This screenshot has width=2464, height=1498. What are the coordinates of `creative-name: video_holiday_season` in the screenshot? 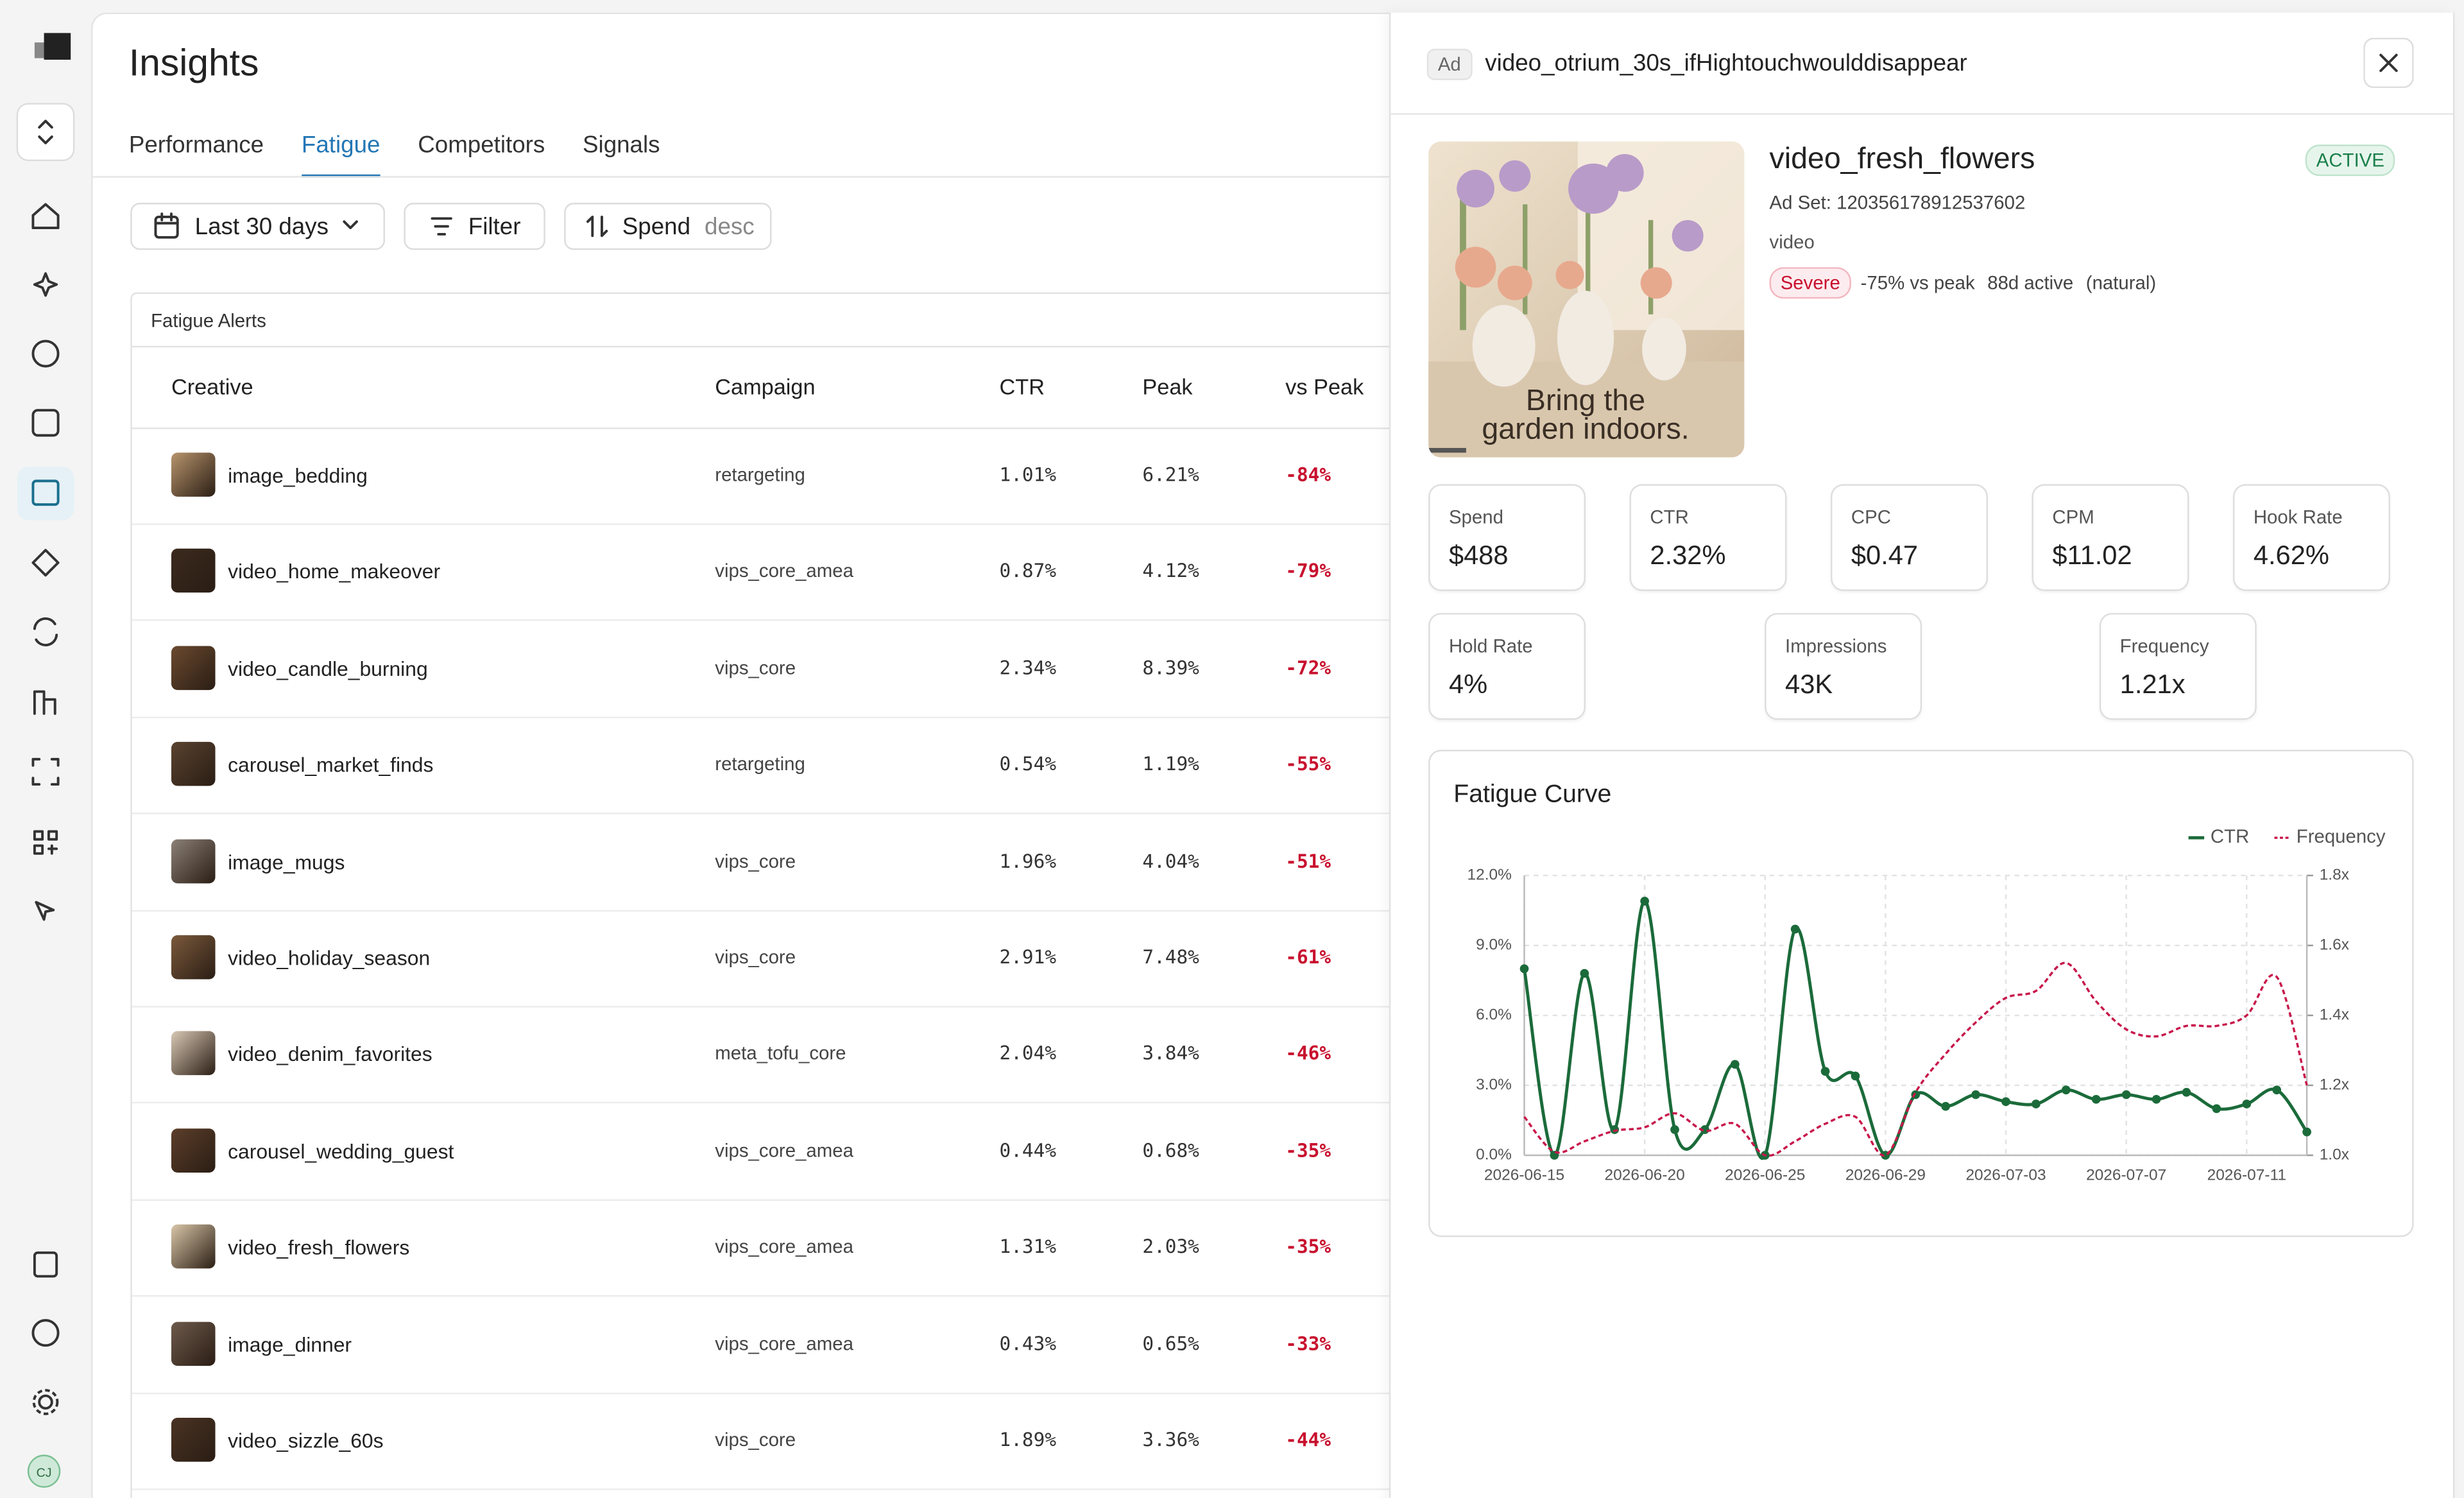 It's located at (329, 958).